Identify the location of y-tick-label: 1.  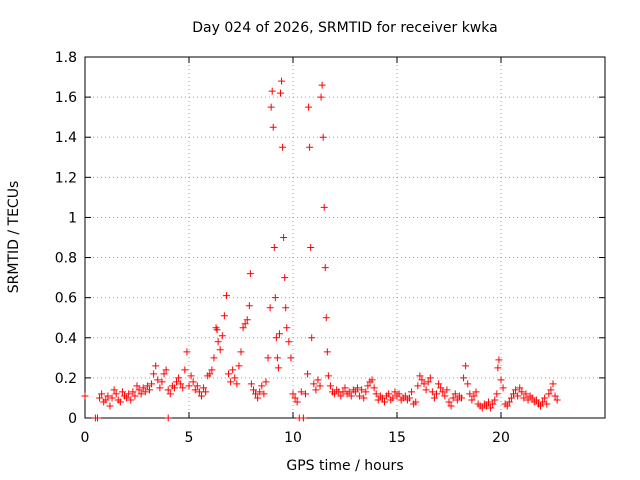
(72, 218).